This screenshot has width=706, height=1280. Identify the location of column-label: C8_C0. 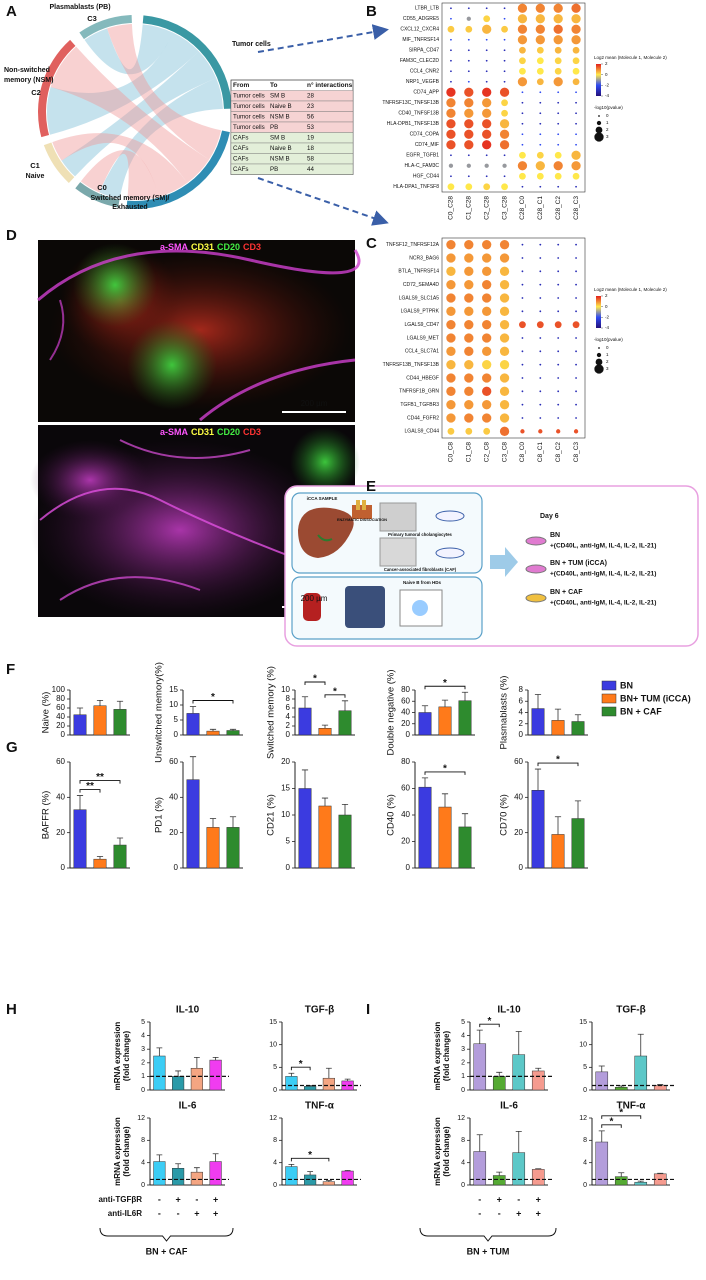
(522, 452).